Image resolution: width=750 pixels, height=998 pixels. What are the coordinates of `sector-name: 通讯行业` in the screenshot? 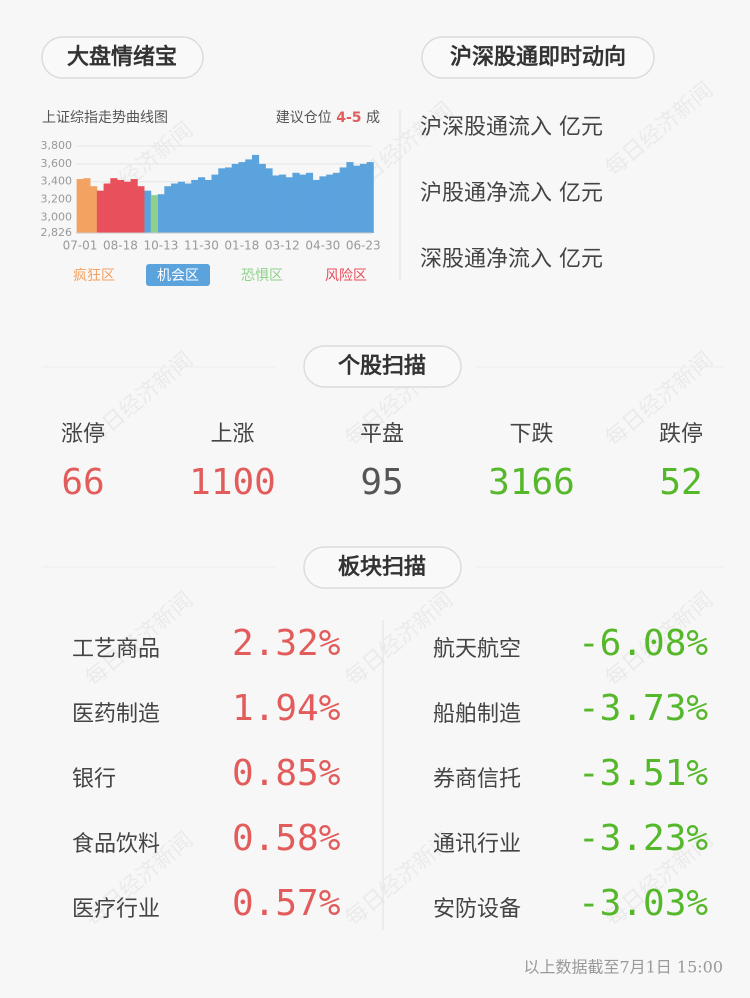 It's located at (477, 844).